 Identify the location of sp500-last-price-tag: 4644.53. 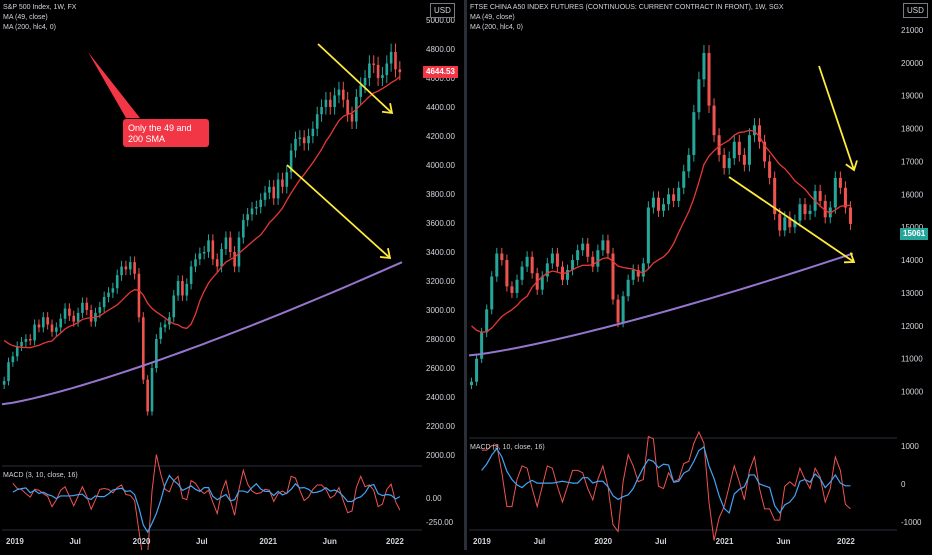
(440, 72).